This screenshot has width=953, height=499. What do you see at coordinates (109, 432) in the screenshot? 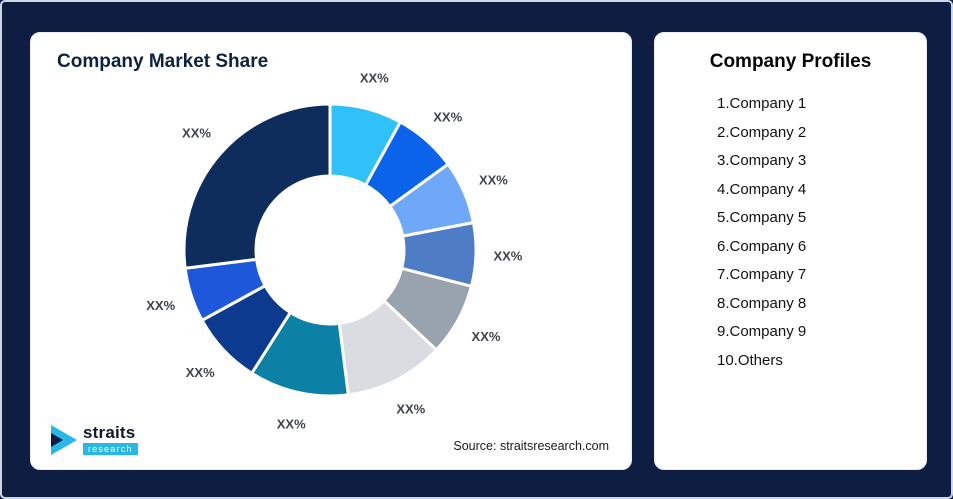
I see `logo-straits-label: straits` at bounding box center [109, 432].